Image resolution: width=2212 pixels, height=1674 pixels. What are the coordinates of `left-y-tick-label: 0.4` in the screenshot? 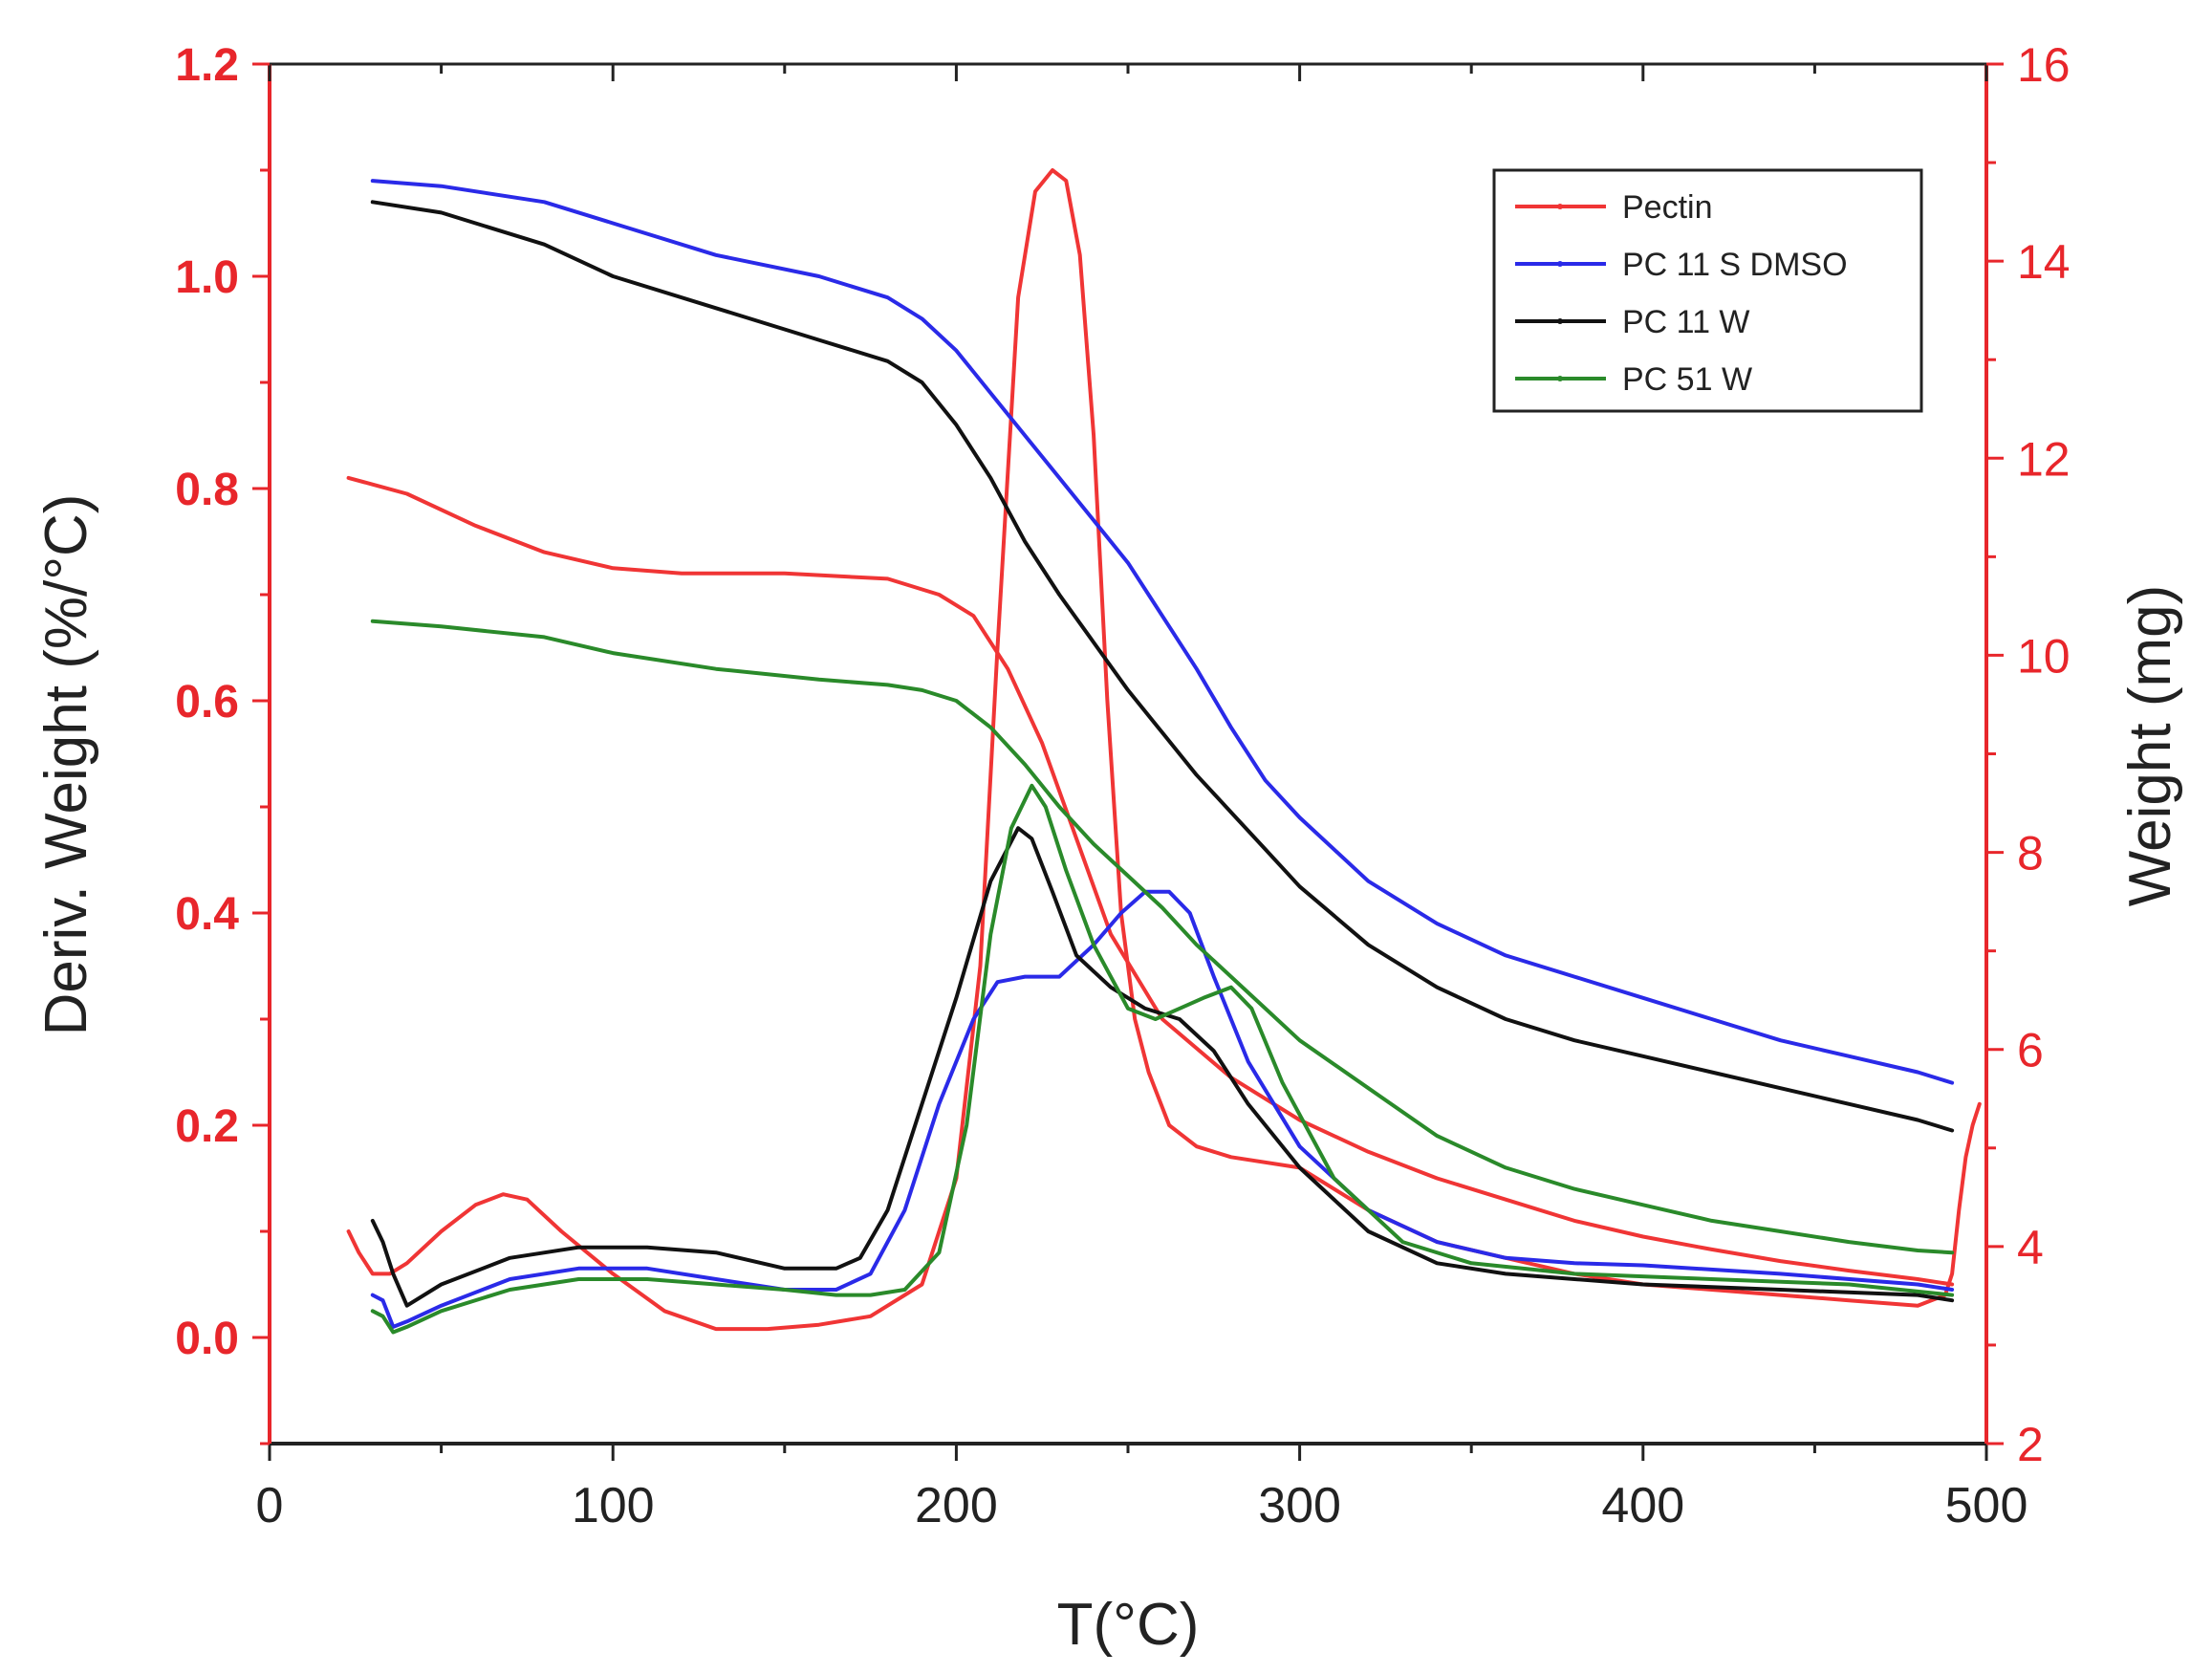 It's located at (207, 915).